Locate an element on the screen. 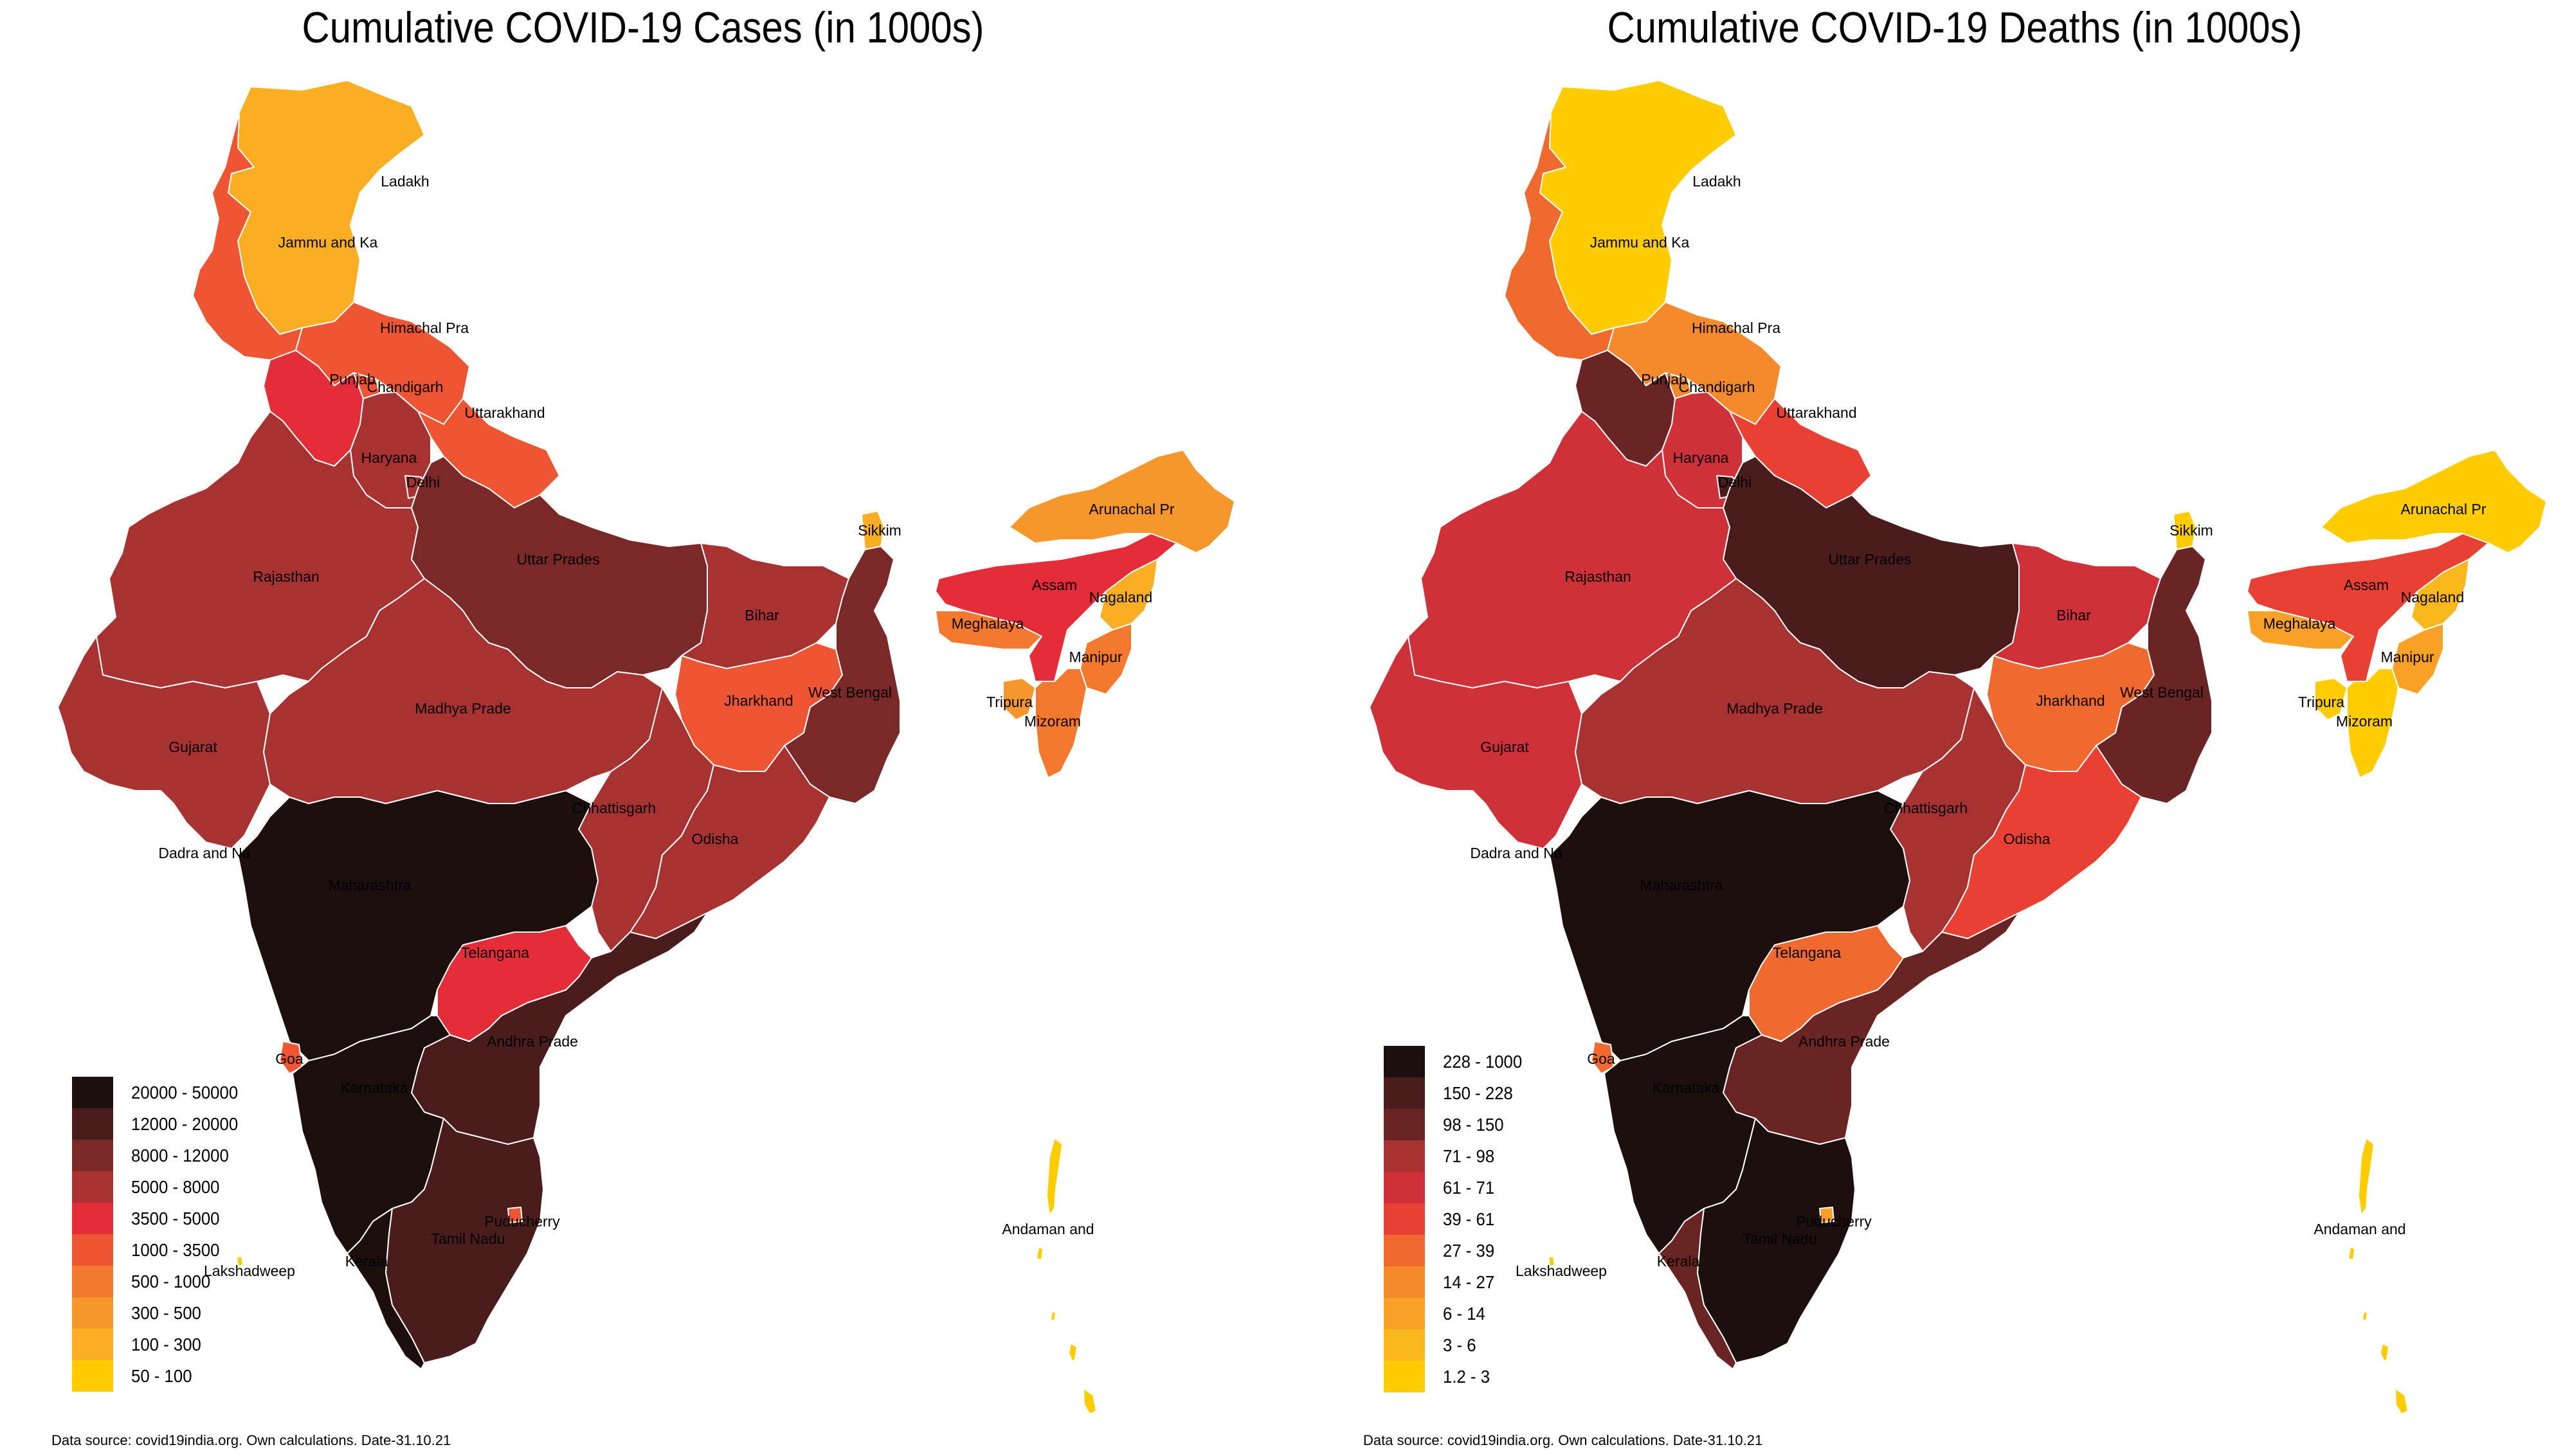  legend-item: 6 - 14 is located at coordinates (1456, 1314).